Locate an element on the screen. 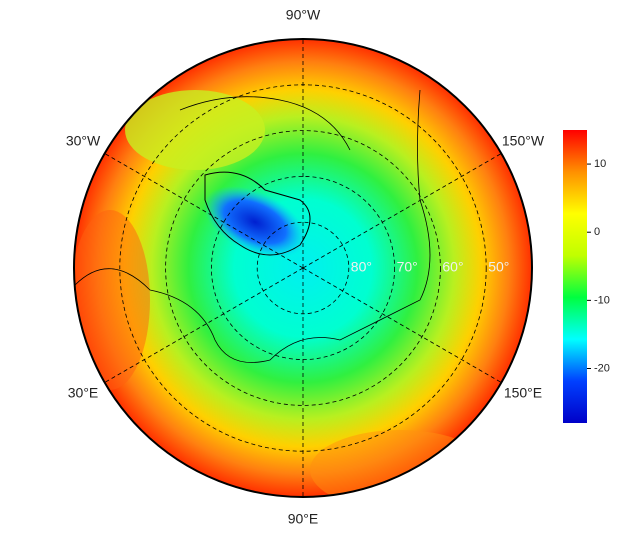 This screenshot has height=552, width=625. latitude-label: 80° is located at coordinates (361, 267).